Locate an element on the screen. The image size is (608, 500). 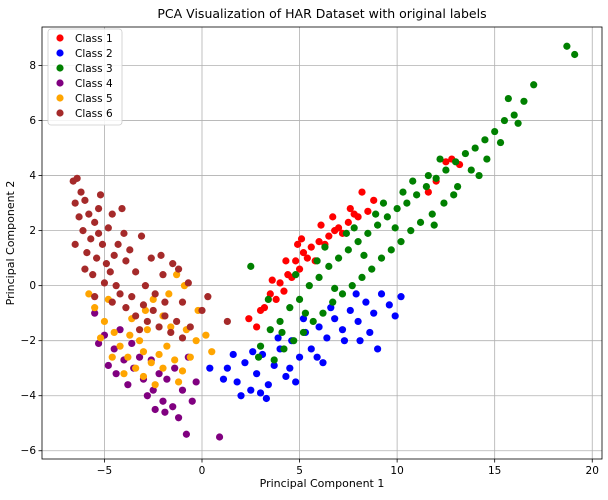
x-tick-label: 15 is located at coordinates (494, 471).